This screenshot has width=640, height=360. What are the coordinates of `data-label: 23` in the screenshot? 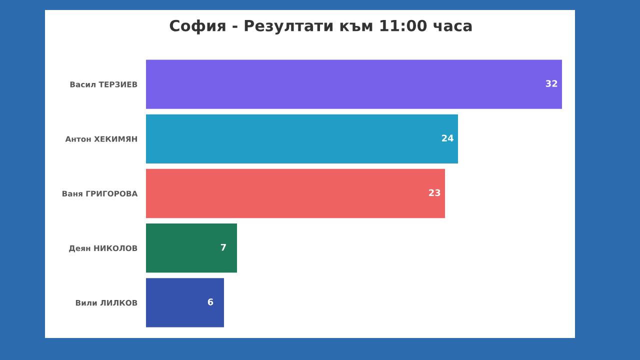 It's located at (434, 192).